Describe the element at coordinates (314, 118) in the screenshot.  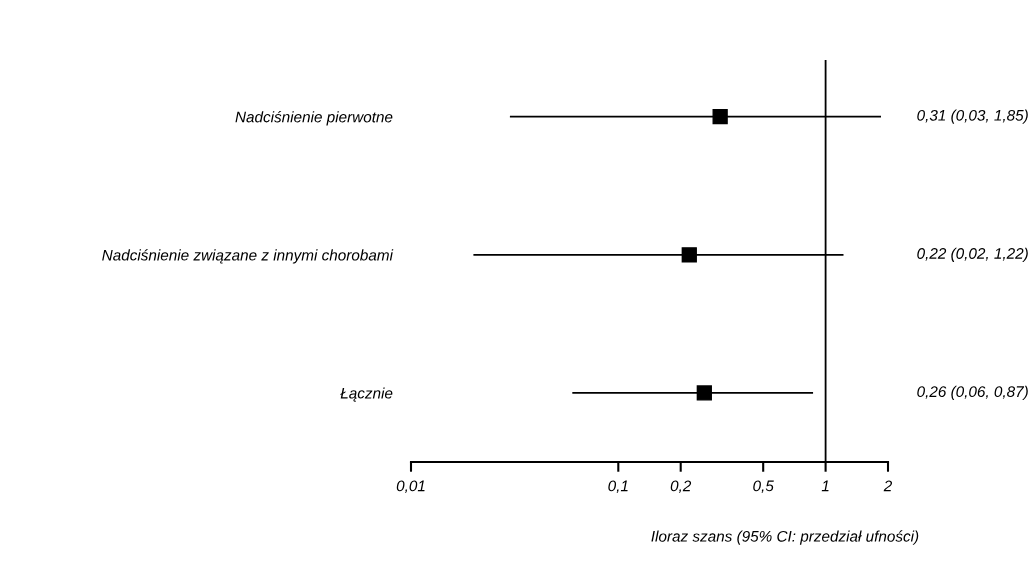
I see `y-tick-label: Nadciśnienie pierwotne` at that location.